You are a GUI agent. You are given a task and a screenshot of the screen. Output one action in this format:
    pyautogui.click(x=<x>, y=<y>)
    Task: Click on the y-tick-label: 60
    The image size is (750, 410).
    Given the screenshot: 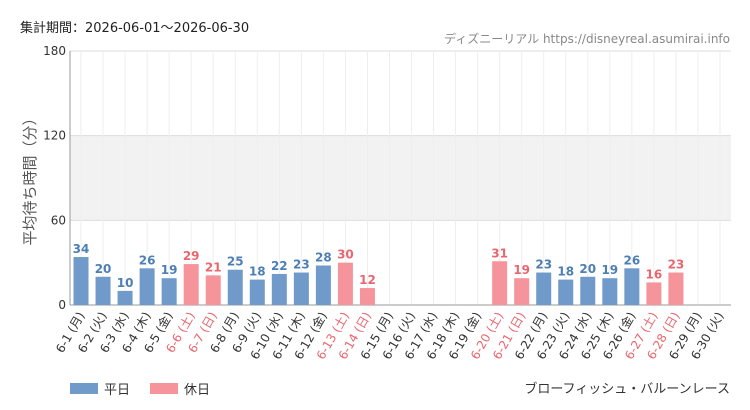 What is the action you would take?
    pyautogui.click(x=58, y=220)
    